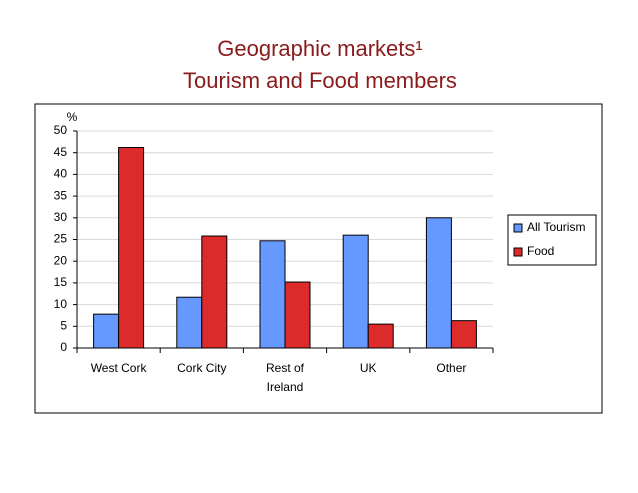 The width and height of the screenshot is (638, 493). Describe the element at coordinates (63, 325) in the screenshot. I see `y-tick-label: 5` at that location.